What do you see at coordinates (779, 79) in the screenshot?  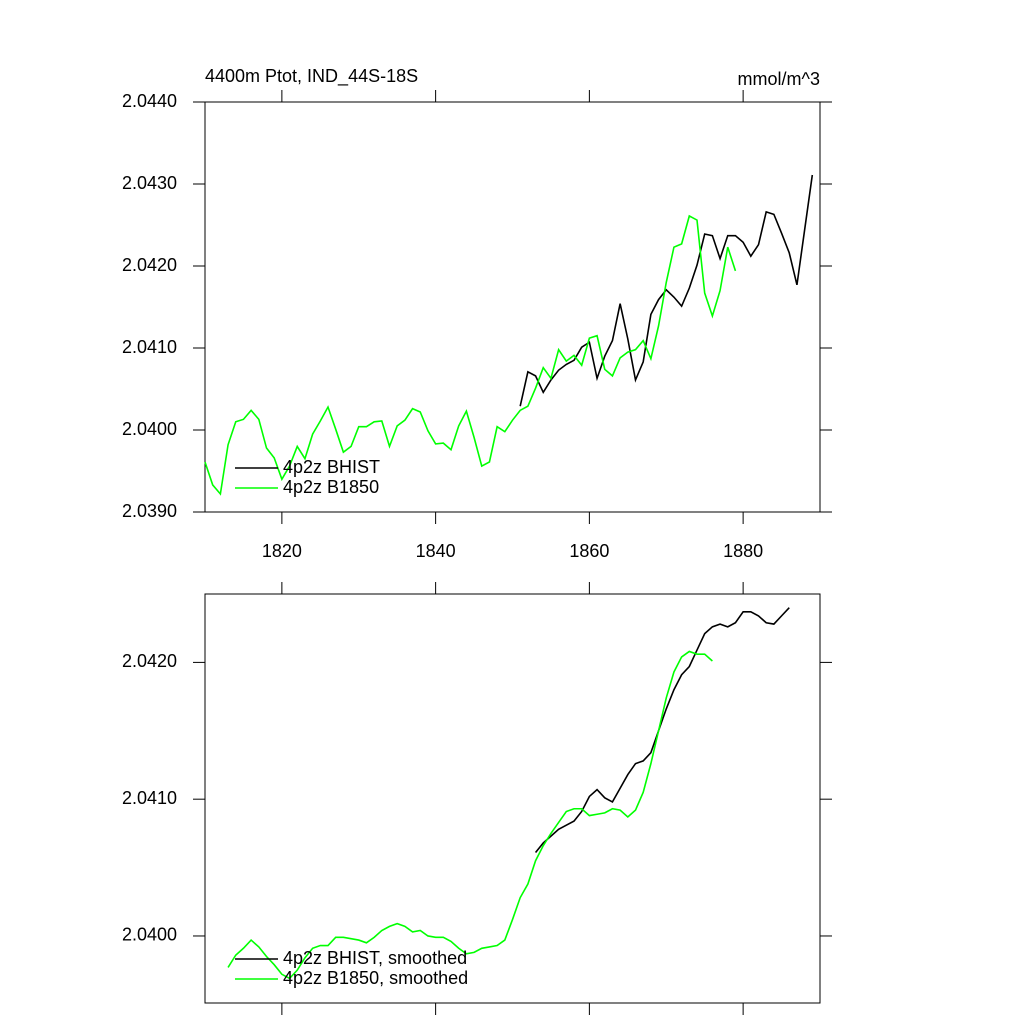 I see `units-label: mmol/m^3` at bounding box center [779, 79].